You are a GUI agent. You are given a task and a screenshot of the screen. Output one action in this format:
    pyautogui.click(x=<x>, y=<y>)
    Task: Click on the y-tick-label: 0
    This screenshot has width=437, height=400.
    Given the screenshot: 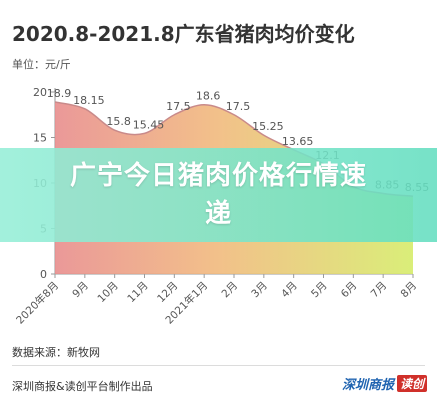 What is the action you would take?
    pyautogui.click(x=43, y=274)
    